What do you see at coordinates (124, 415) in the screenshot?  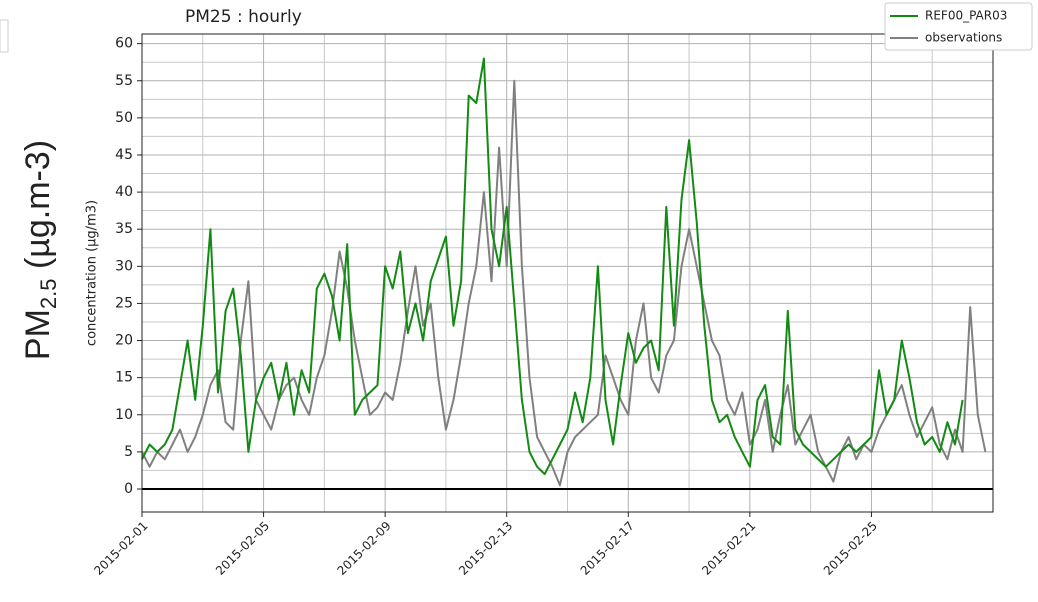 I see `y-tick-label: 10` at bounding box center [124, 415].